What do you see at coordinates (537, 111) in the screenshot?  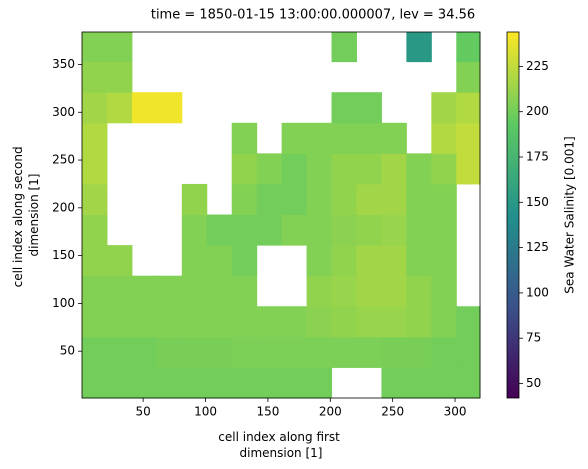 I see `colorbar-tick-label: 200` at bounding box center [537, 111].